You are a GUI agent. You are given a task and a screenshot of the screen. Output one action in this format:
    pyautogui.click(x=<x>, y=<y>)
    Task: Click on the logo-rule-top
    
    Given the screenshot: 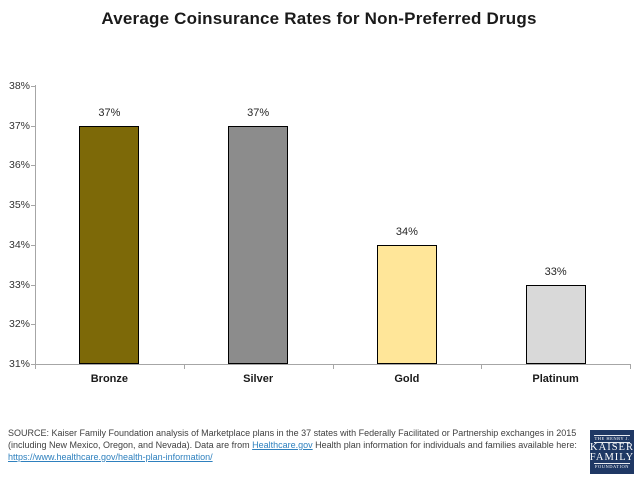 What is the action you would take?
    pyautogui.click(x=612, y=435)
    